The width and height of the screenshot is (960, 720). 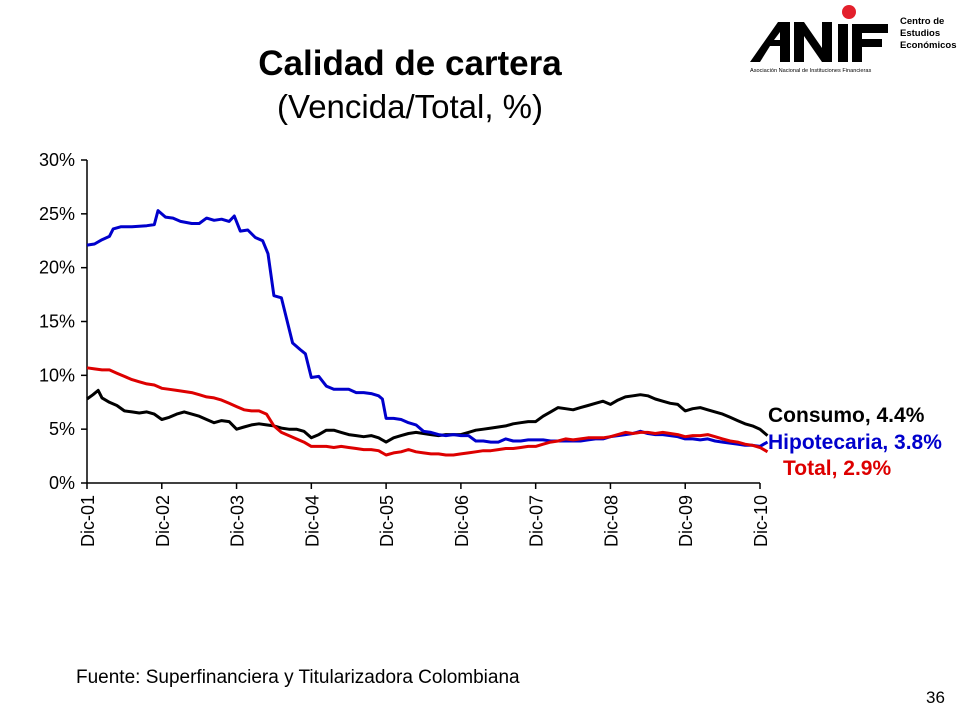 What do you see at coordinates (62, 429) in the screenshot?
I see `y-tick-label: 5%` at bounding box center [62, 429].